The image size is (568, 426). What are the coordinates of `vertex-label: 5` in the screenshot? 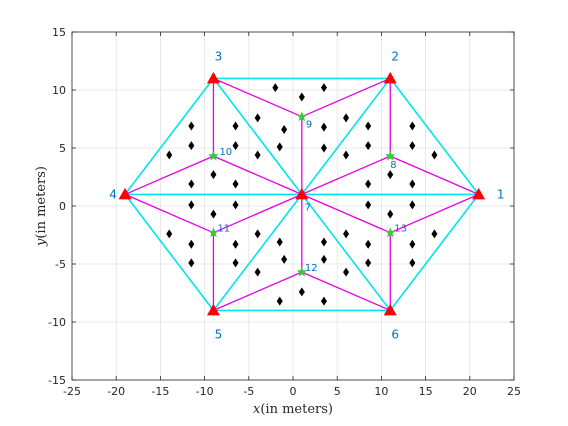 It's located at (219, 334).